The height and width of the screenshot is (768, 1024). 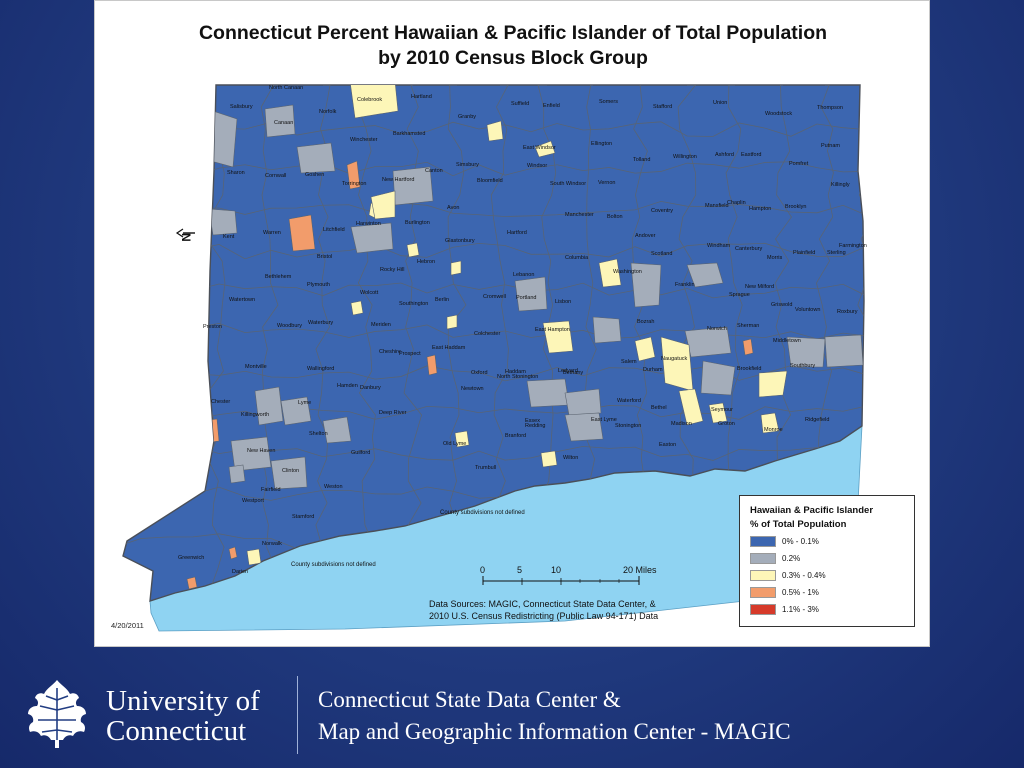 I want to click on town-label: Colchester, so click(x=487, y=334).